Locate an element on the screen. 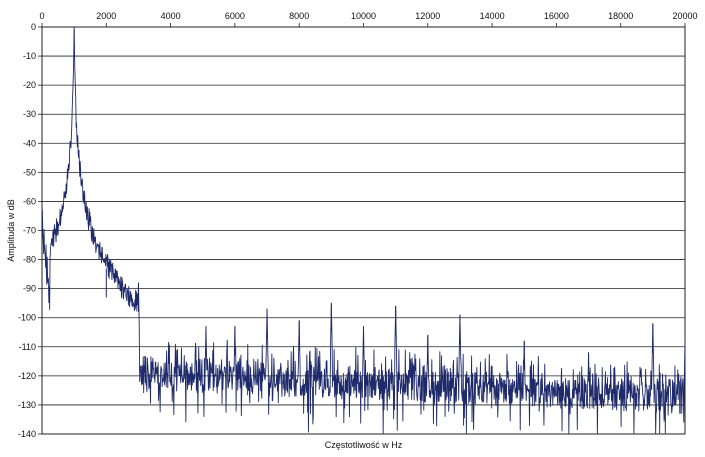  y-tick-label: 0 is located at coordinates (33, 27).